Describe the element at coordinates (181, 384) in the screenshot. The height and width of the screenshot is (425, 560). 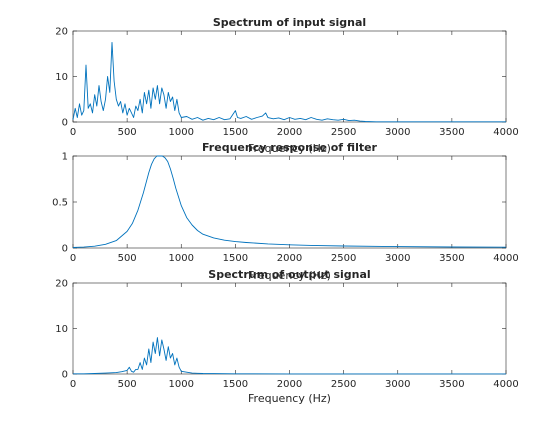
I see `plot-3-x-tick-label: 1000` at that location.